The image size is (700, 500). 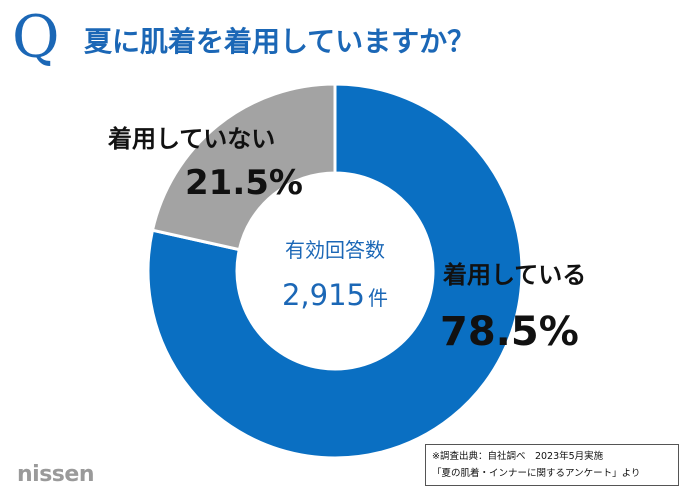 I want to click on slice-not-wearing, so click(x=243, y=167).